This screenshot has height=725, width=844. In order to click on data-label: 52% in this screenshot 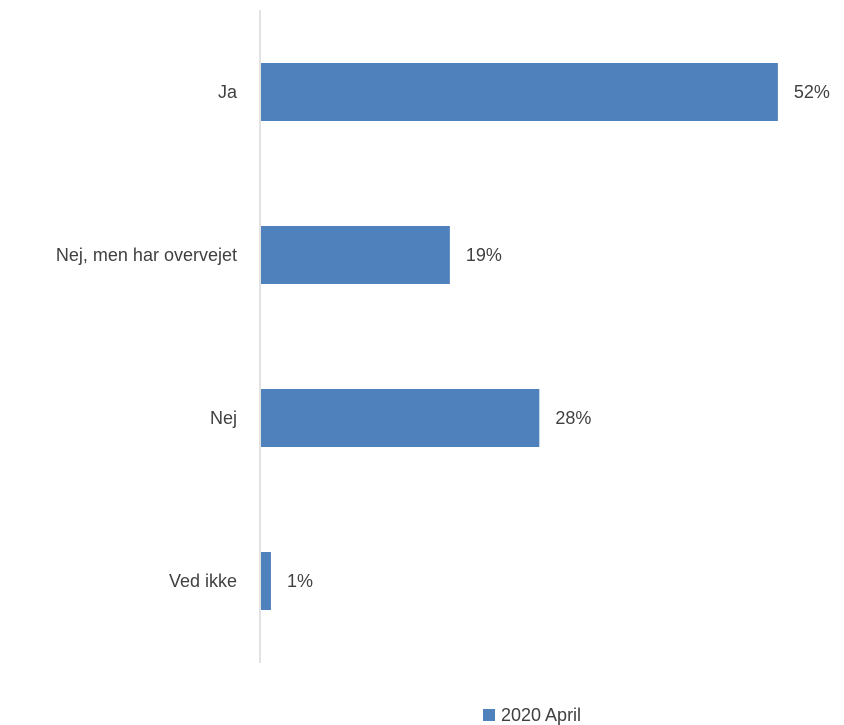, I will do `click(812, 92)`.